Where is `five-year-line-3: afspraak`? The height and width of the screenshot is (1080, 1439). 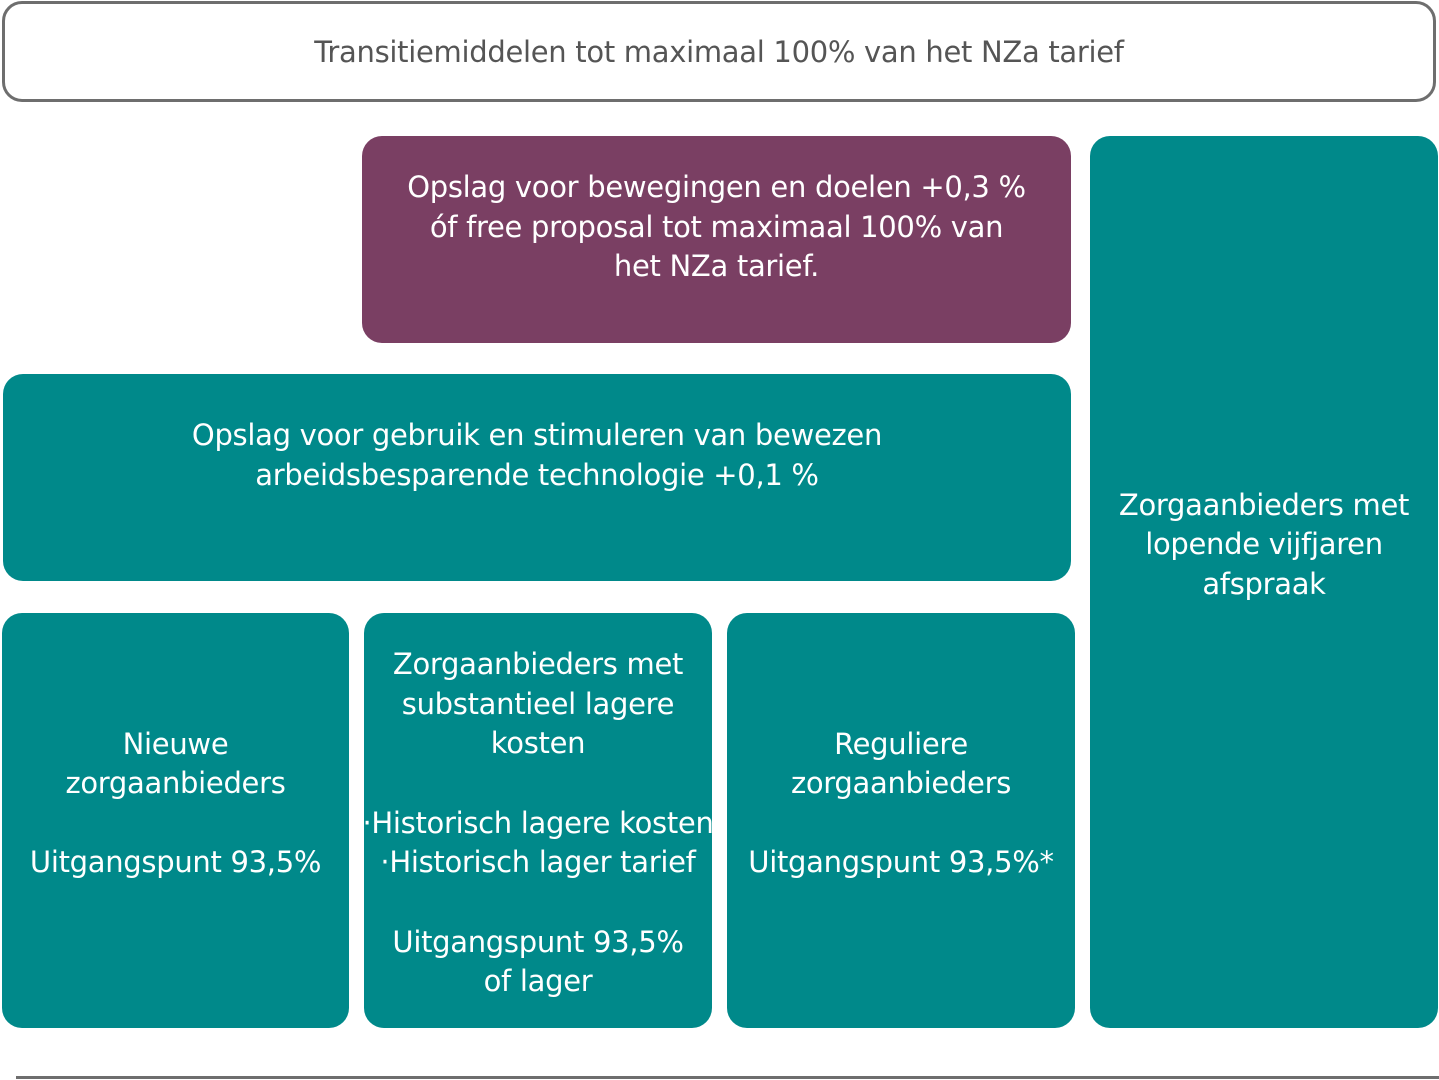
five-year-line-3: afspraak is located at coordinates (1264, 583).